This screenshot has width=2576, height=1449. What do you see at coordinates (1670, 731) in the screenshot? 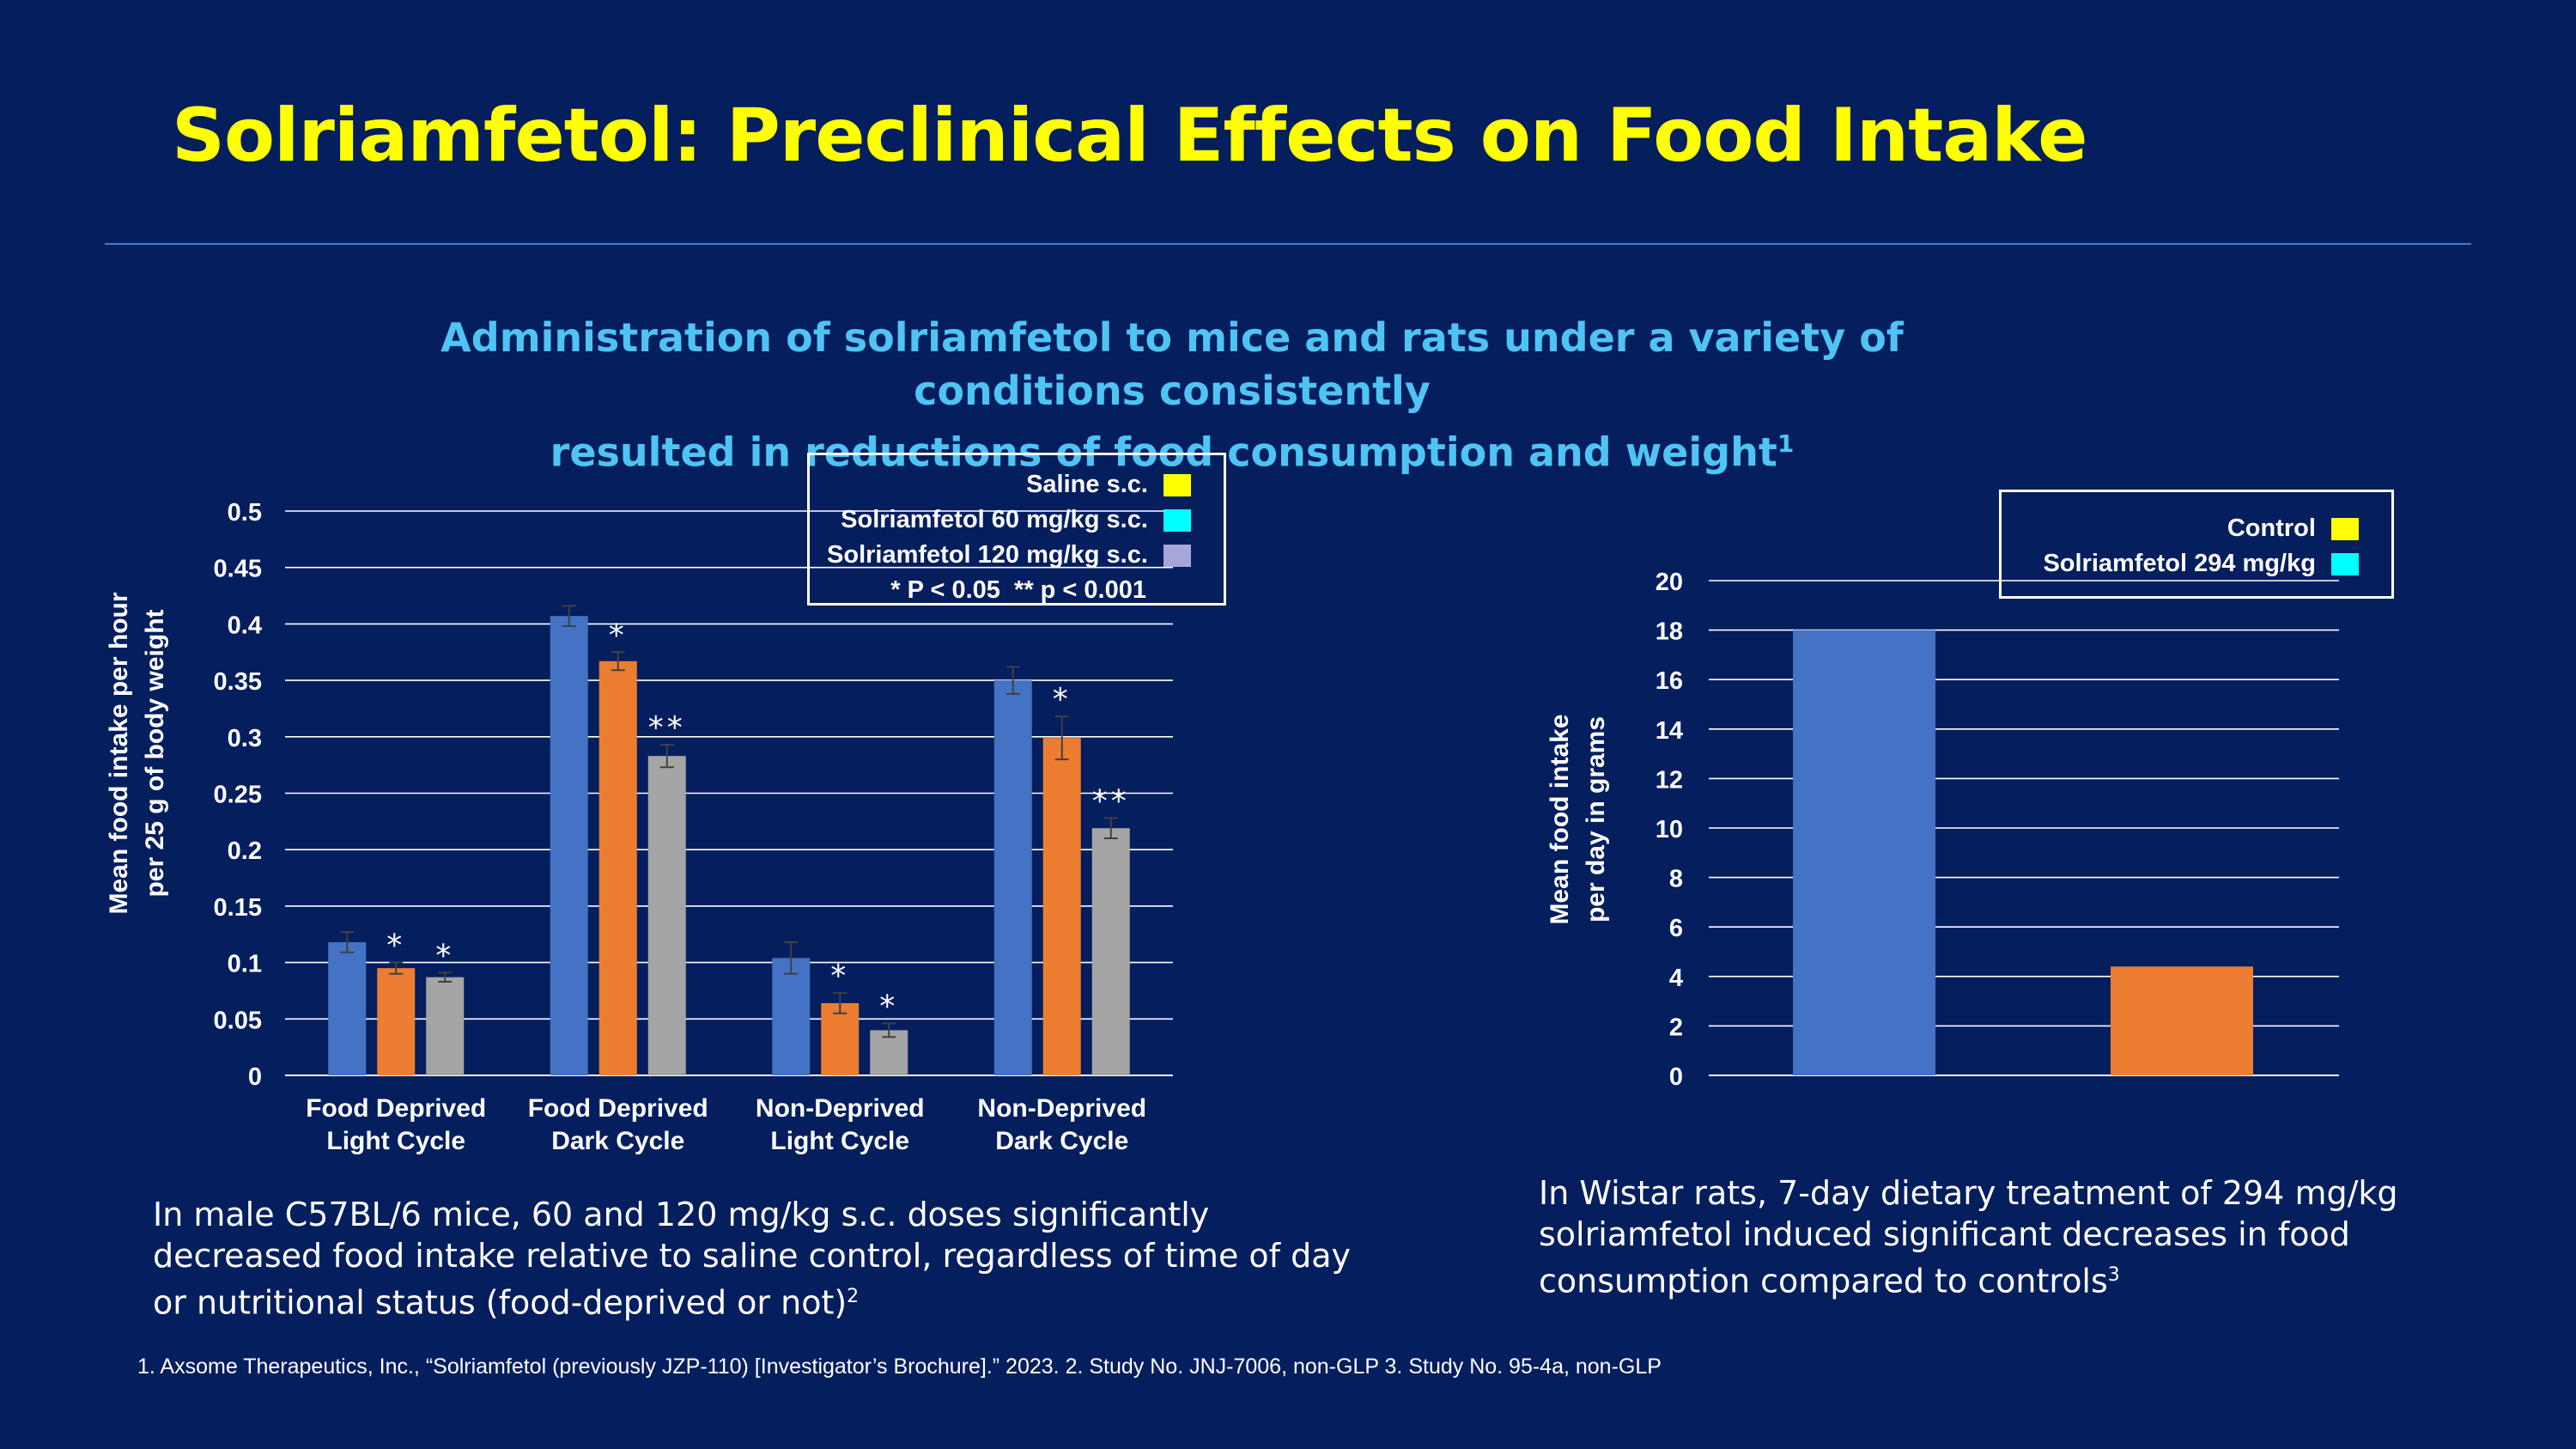
I see `y-tick-label: 14` at bounding box center [1670, 731].